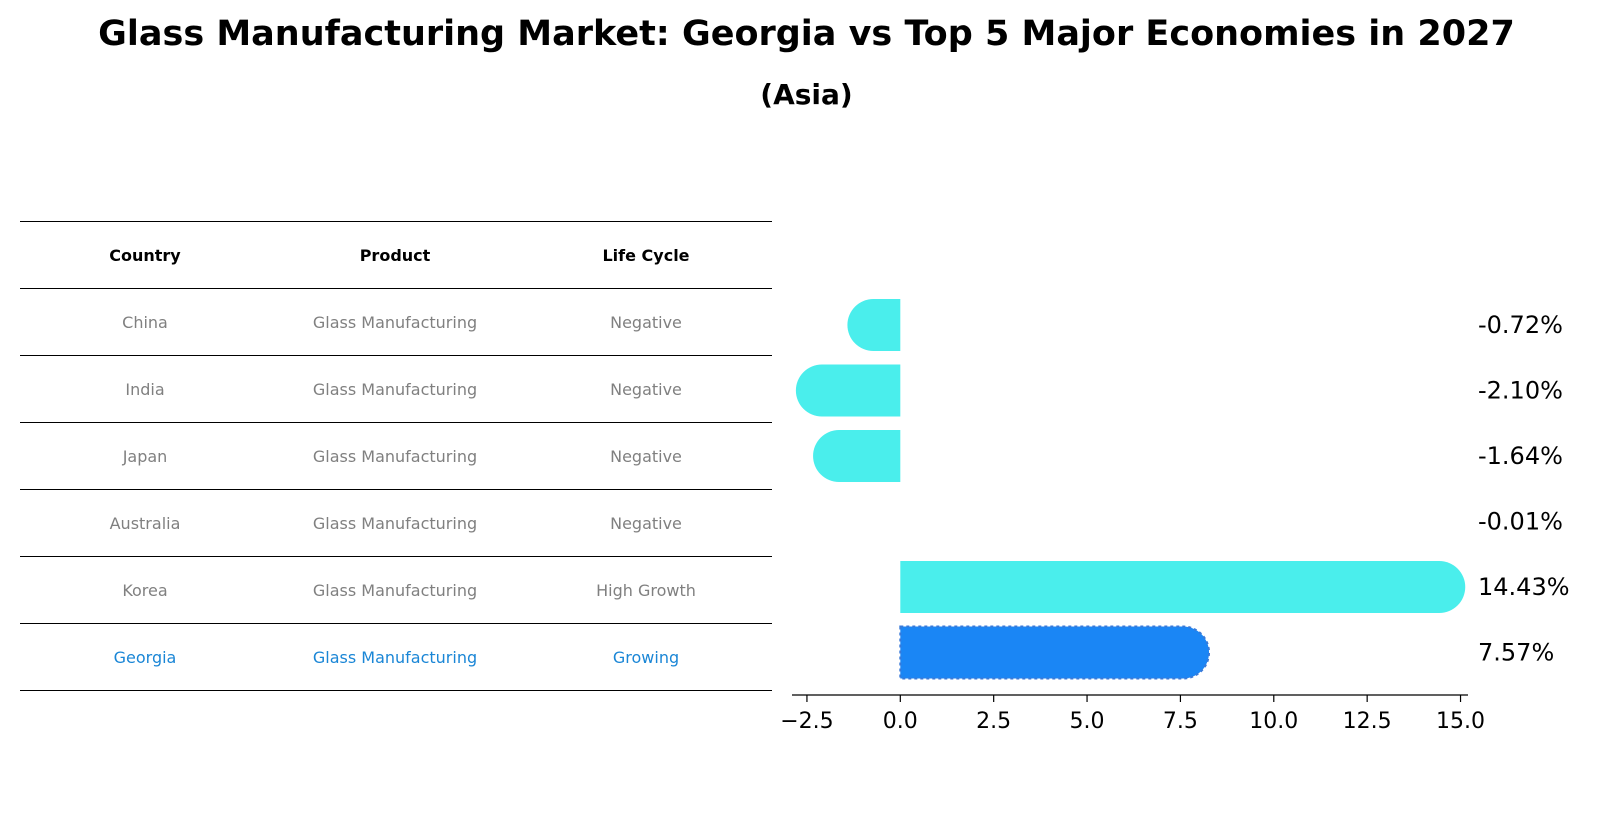  What do you see at coordinates (145, 255) in the screenshot?
I see `header-country: Country` at bounding box center [145, 255].